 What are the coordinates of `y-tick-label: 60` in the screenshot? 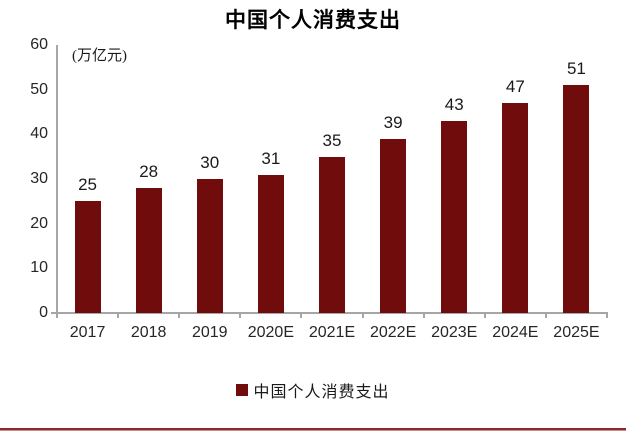 It's located at (39, 44).